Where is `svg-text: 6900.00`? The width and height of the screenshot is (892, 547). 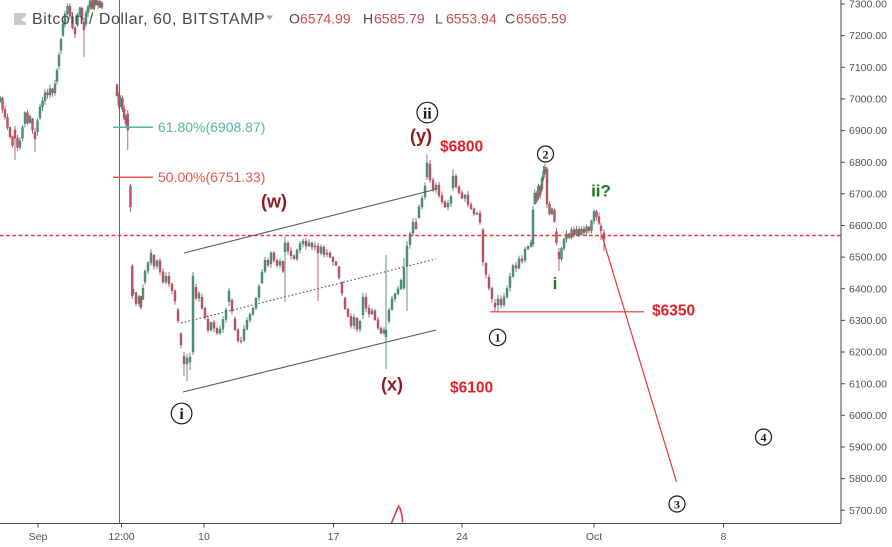
svg-text: 6900.00 is located at coordinates (868, 131).